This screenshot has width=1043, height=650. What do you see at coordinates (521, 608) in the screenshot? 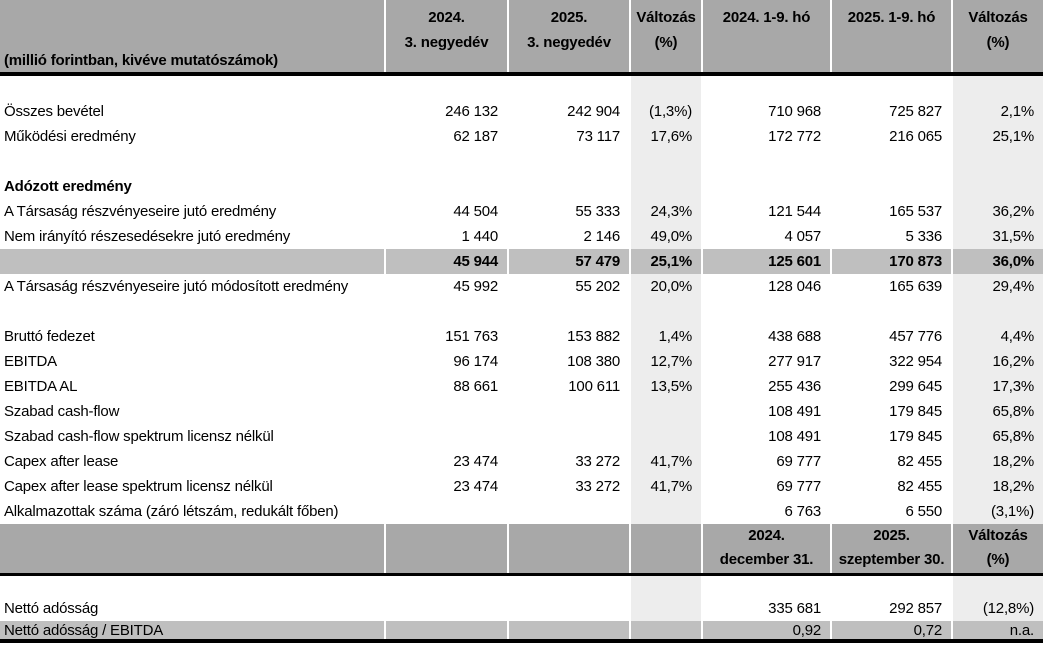
I see `table-row: Nettó adósság 335 681 292 857 (12,8%)` at bounding box center [521, 608].